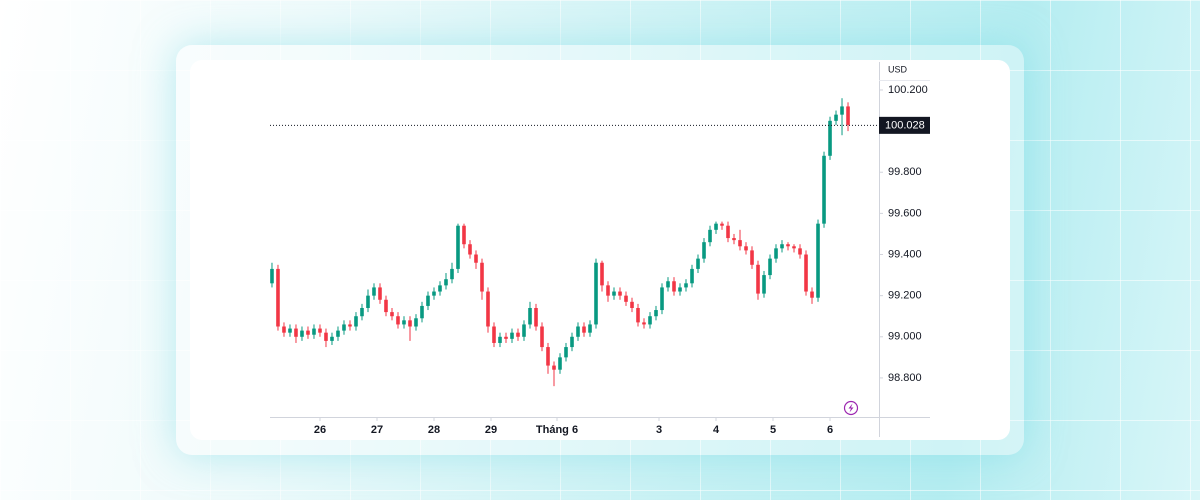 The image size is (1200, 500). I want to click on x-tick-label: 6, so click(830, 430).